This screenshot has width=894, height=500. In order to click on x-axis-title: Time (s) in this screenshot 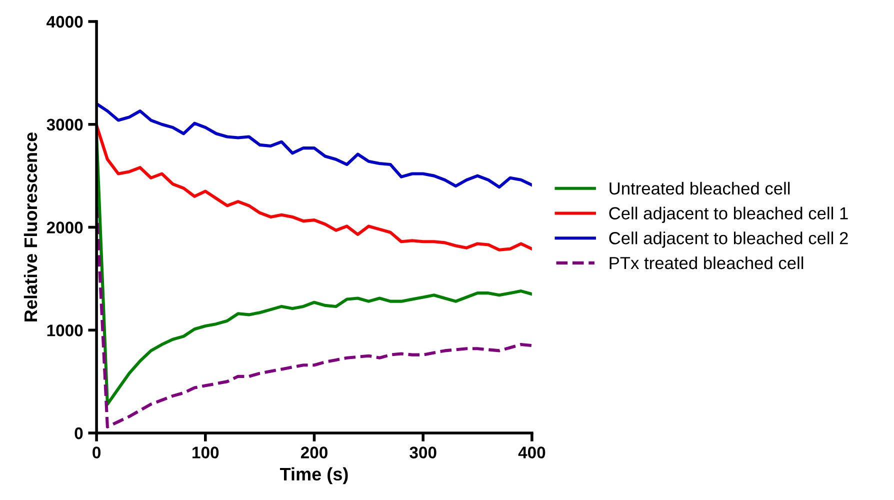, I will do `click(314, 475)`.